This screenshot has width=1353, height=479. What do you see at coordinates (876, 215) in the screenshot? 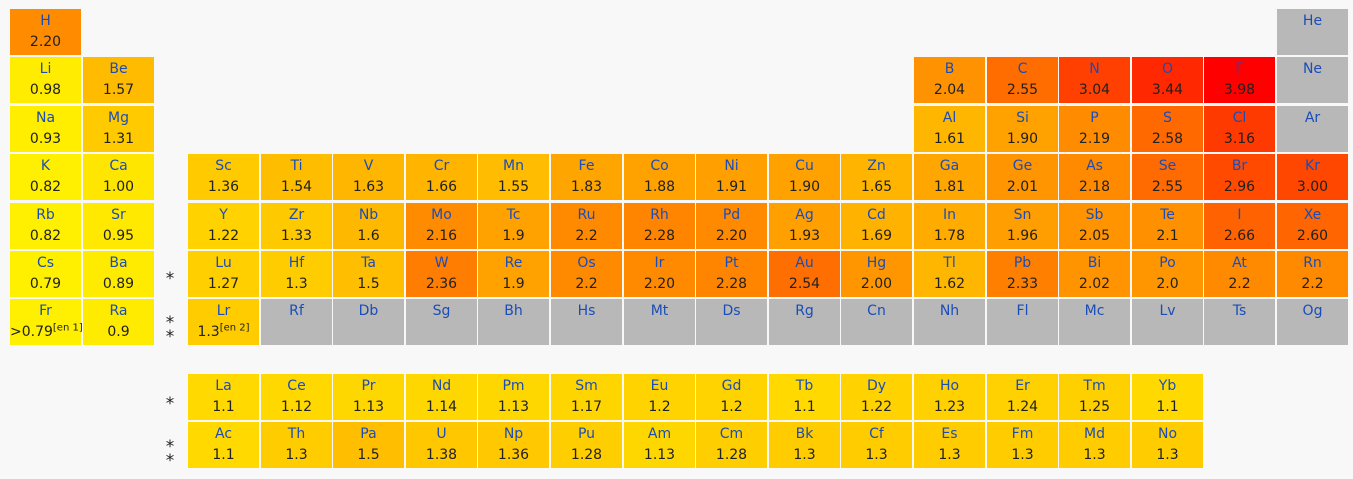
I see `element-symbol: Cd` at bounding box center [876, 215].